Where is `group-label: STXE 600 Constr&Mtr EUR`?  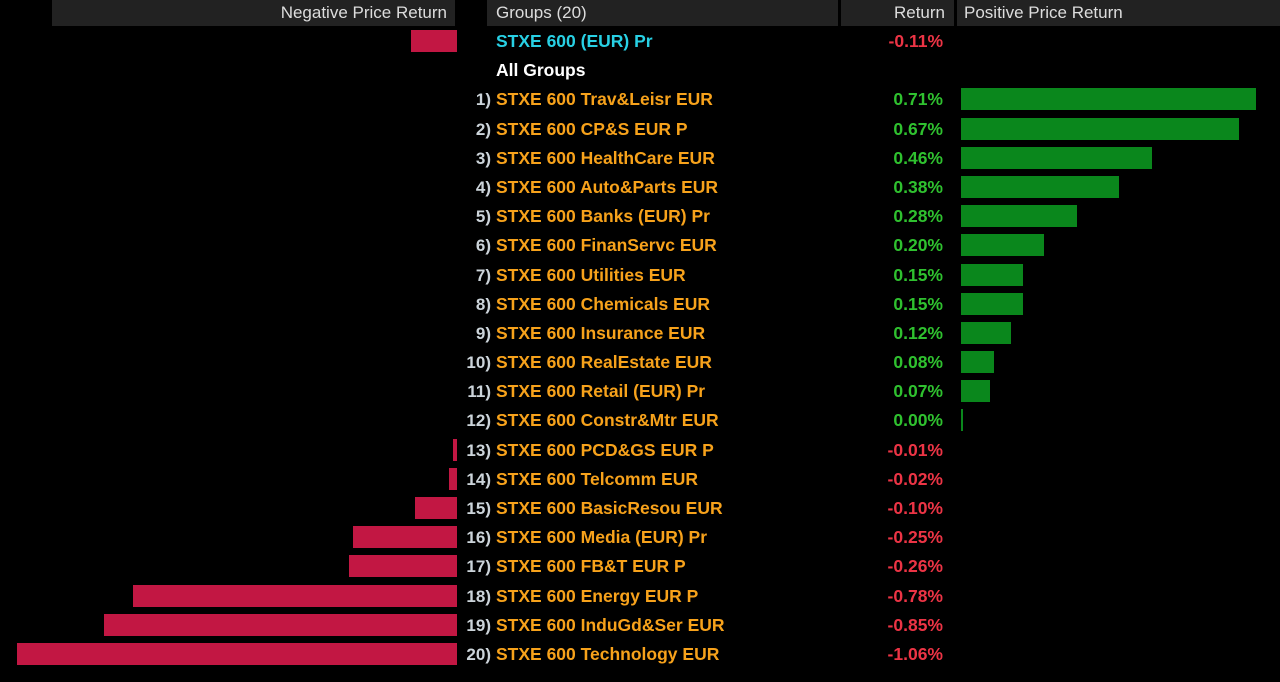
group-label: STXE 600 Constr&Mtr EUR is located at coordinates (607, 420).